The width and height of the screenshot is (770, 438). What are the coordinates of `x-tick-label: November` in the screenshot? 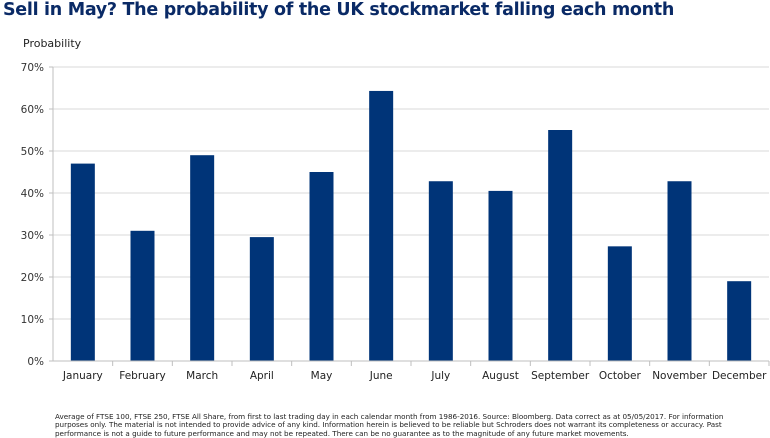 It's located at (679, 376).